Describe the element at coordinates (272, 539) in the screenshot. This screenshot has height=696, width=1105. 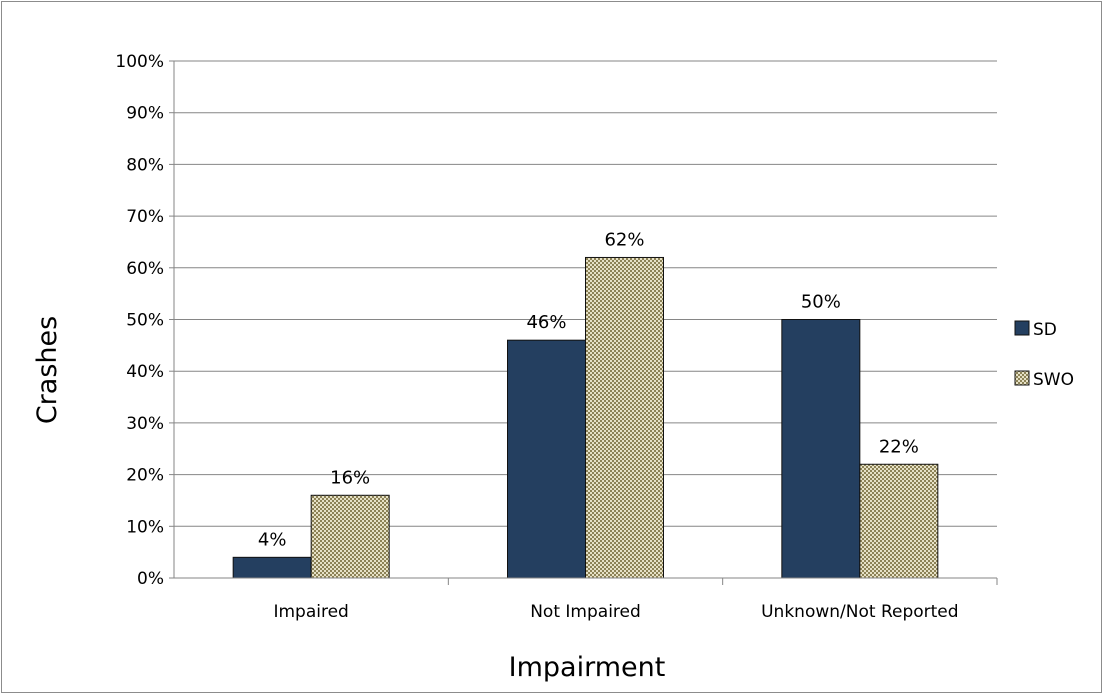
I see `data-label: 4%` at that location.